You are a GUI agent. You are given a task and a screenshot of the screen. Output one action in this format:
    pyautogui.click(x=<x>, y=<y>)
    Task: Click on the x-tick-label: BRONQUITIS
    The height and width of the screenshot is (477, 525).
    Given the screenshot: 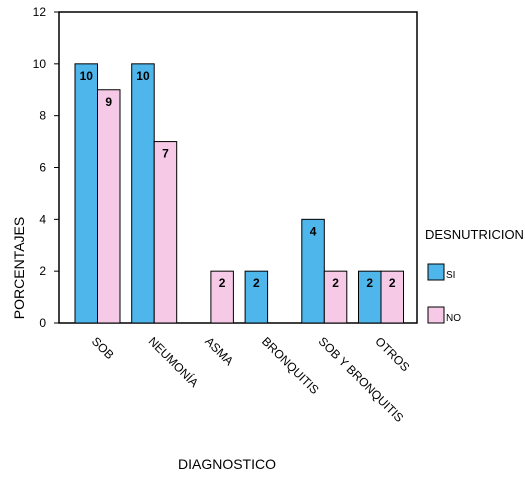 What is the action you would take?
    pyautogui.click(x=290, y=365)
    